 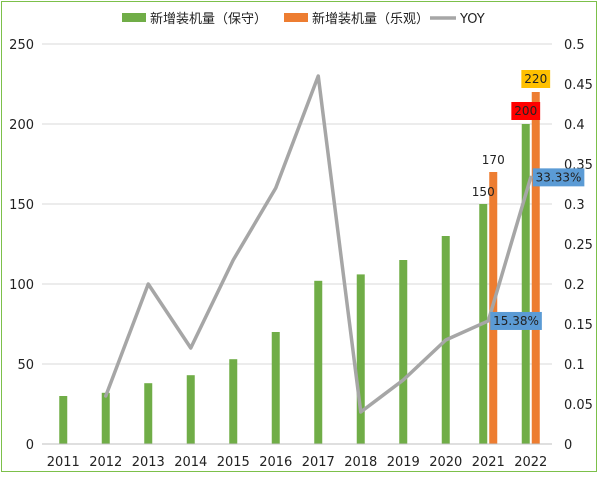 I want to click on left-tick-label: 150, so click(x=21, y=205).